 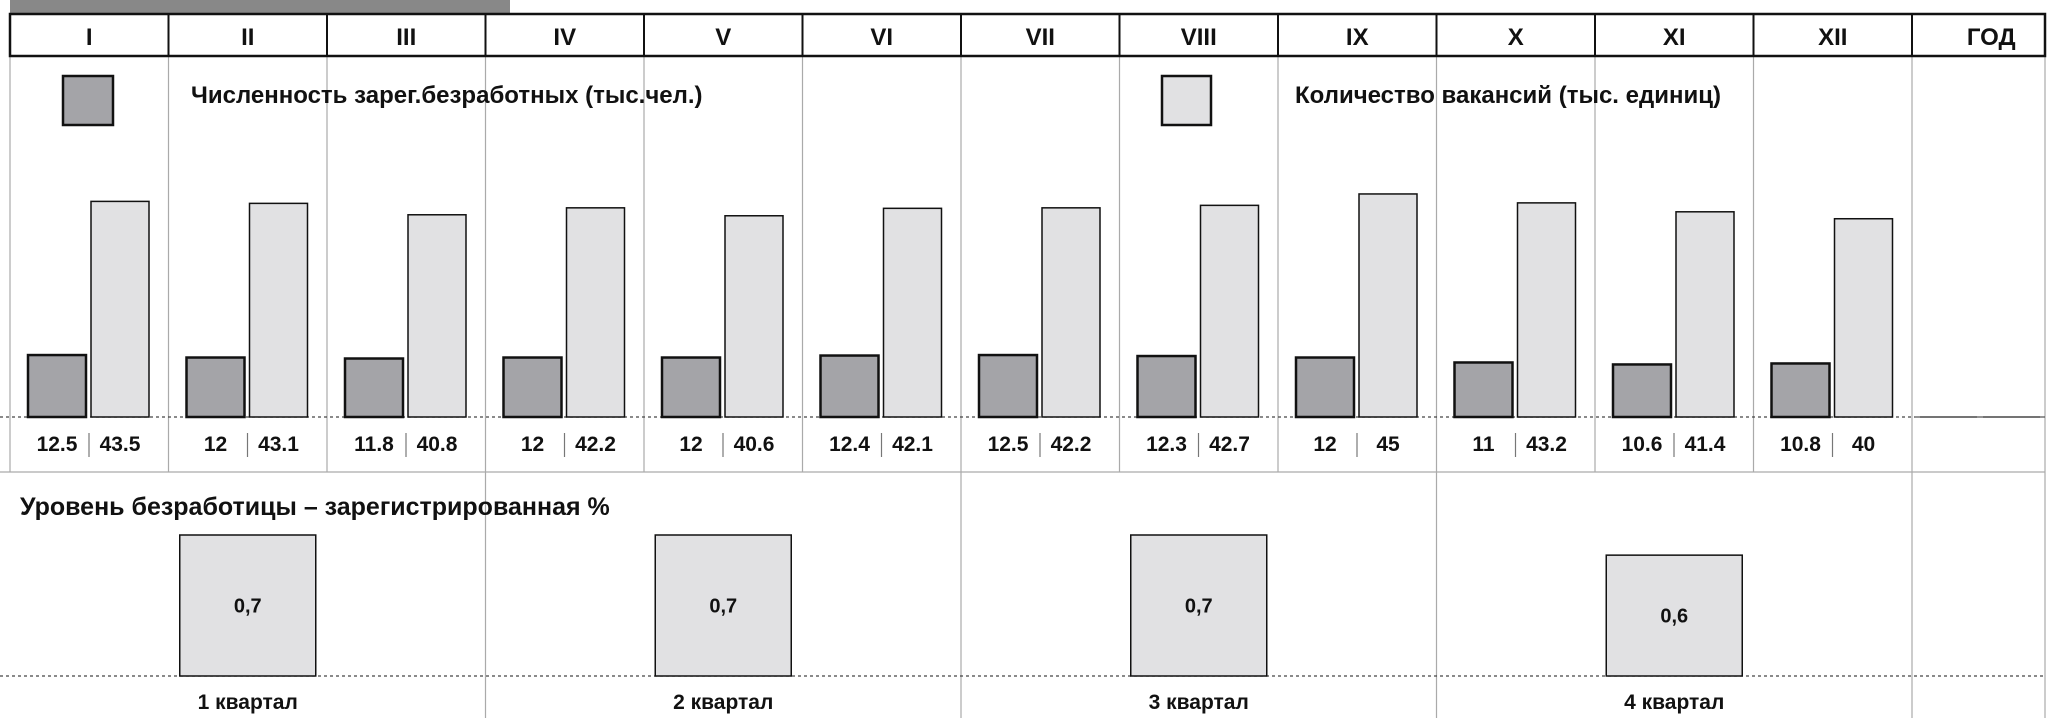 What do you see at coordinates (1991, 37) in the screenshot?
I see `month-header-label: ГОД` at bounding box center [1991, 37].